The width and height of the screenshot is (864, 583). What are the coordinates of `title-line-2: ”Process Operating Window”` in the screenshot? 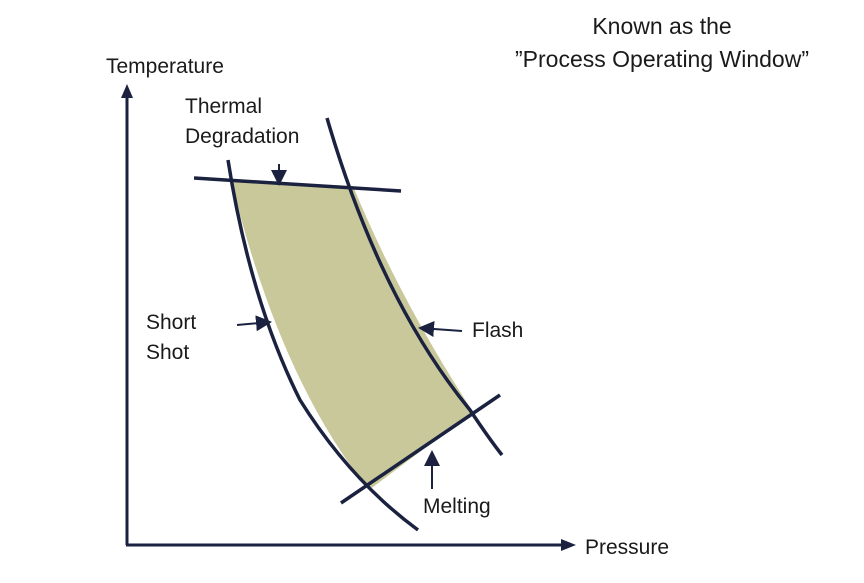 It's located at (662, 59).